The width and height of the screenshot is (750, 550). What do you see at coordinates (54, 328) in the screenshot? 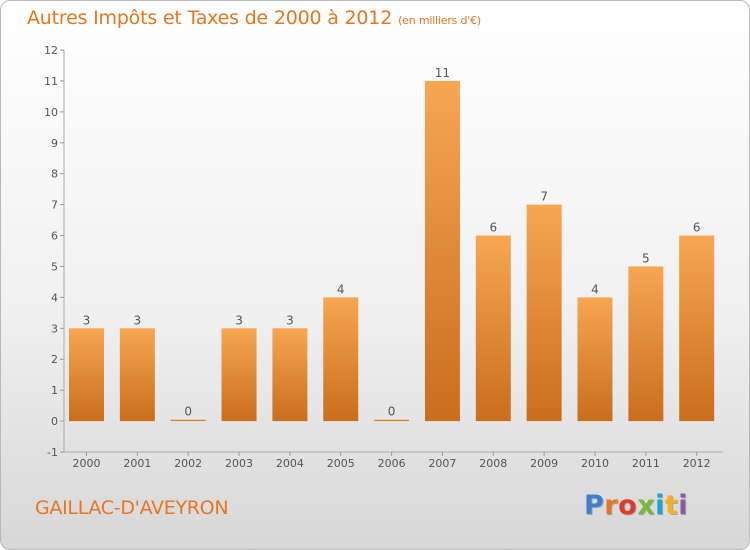
I see `y-tick-label: 3` at bounding box center [54, 328].